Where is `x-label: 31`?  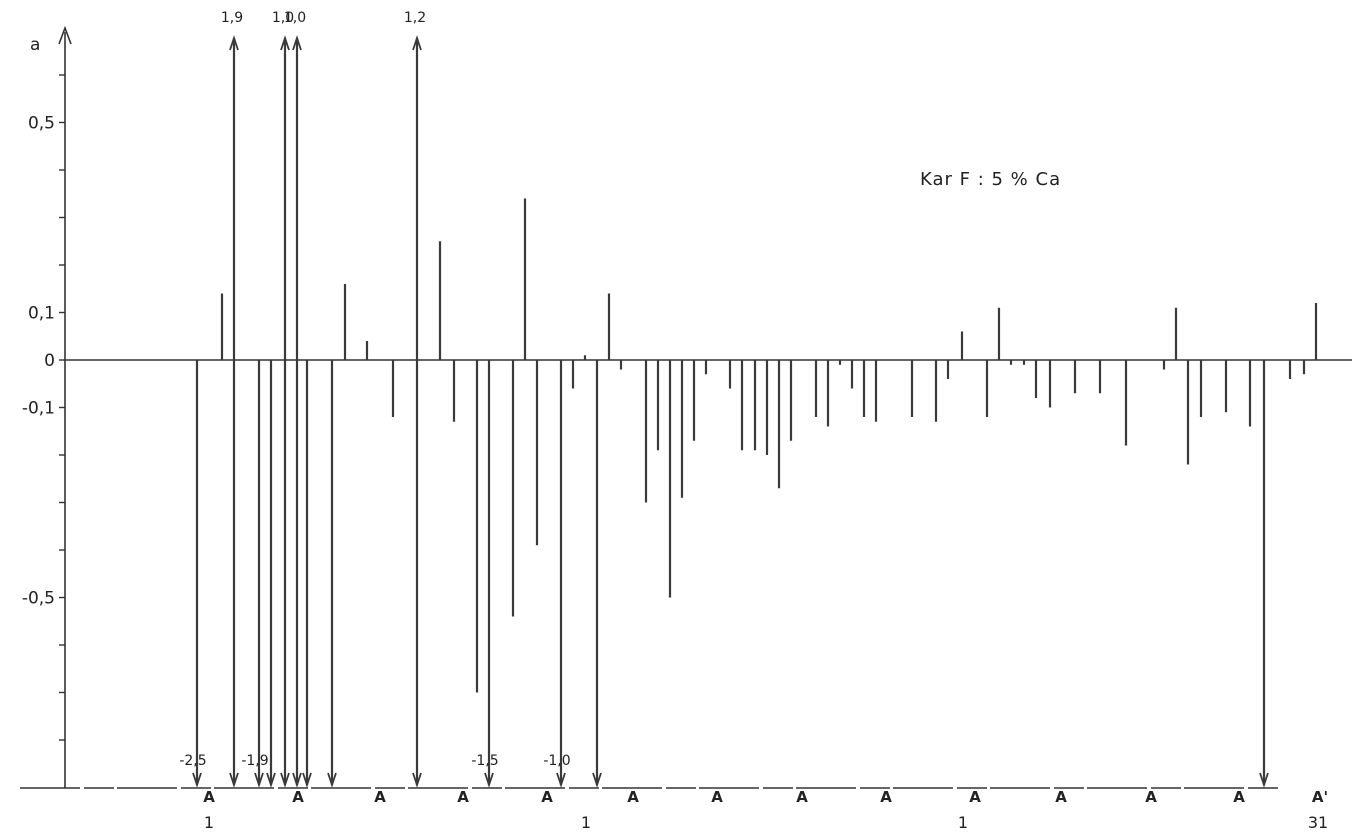
x-label: 31 is located at coordinates (1318, 822).